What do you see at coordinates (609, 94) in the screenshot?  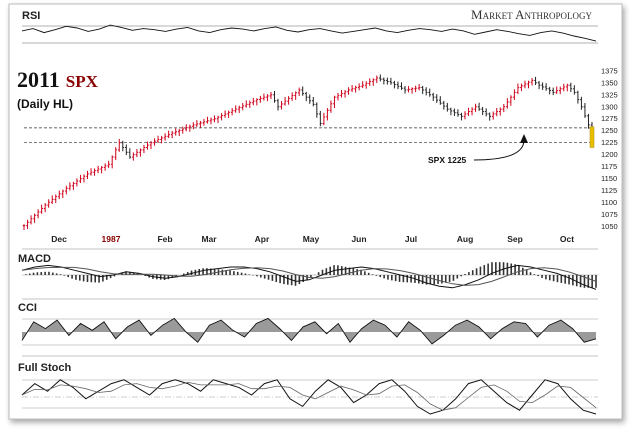 I see `y-tick-label: 1325` at bounding box center [609, 94].